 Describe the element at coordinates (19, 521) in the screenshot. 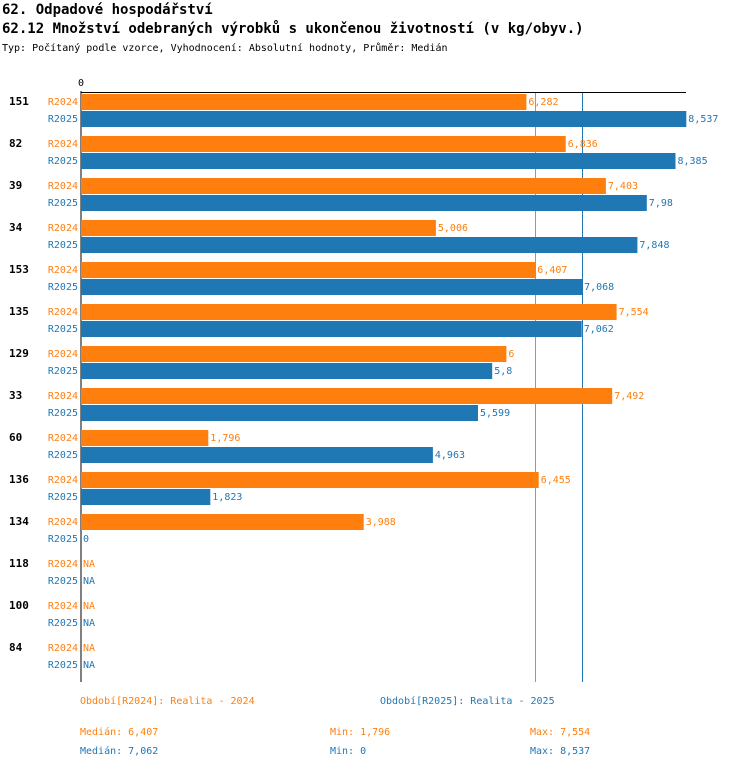

I see `category-label: 134` at that location.